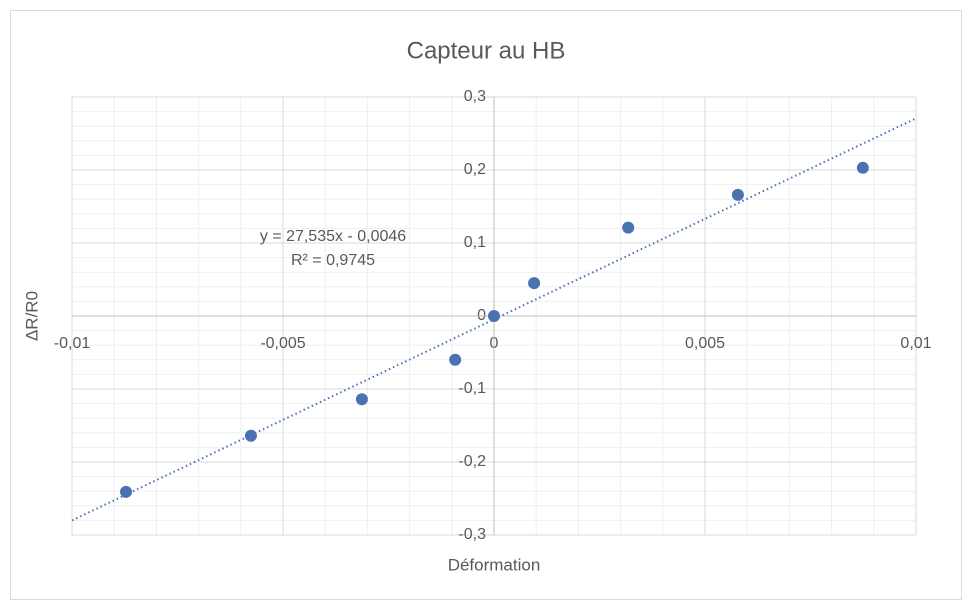 The width and height of the screenshot is (972, 615). What do you see at coordinates (72, 343) in the screenshot?
I see `x-tick-label: -0,01` at bounding box center [72, 343].